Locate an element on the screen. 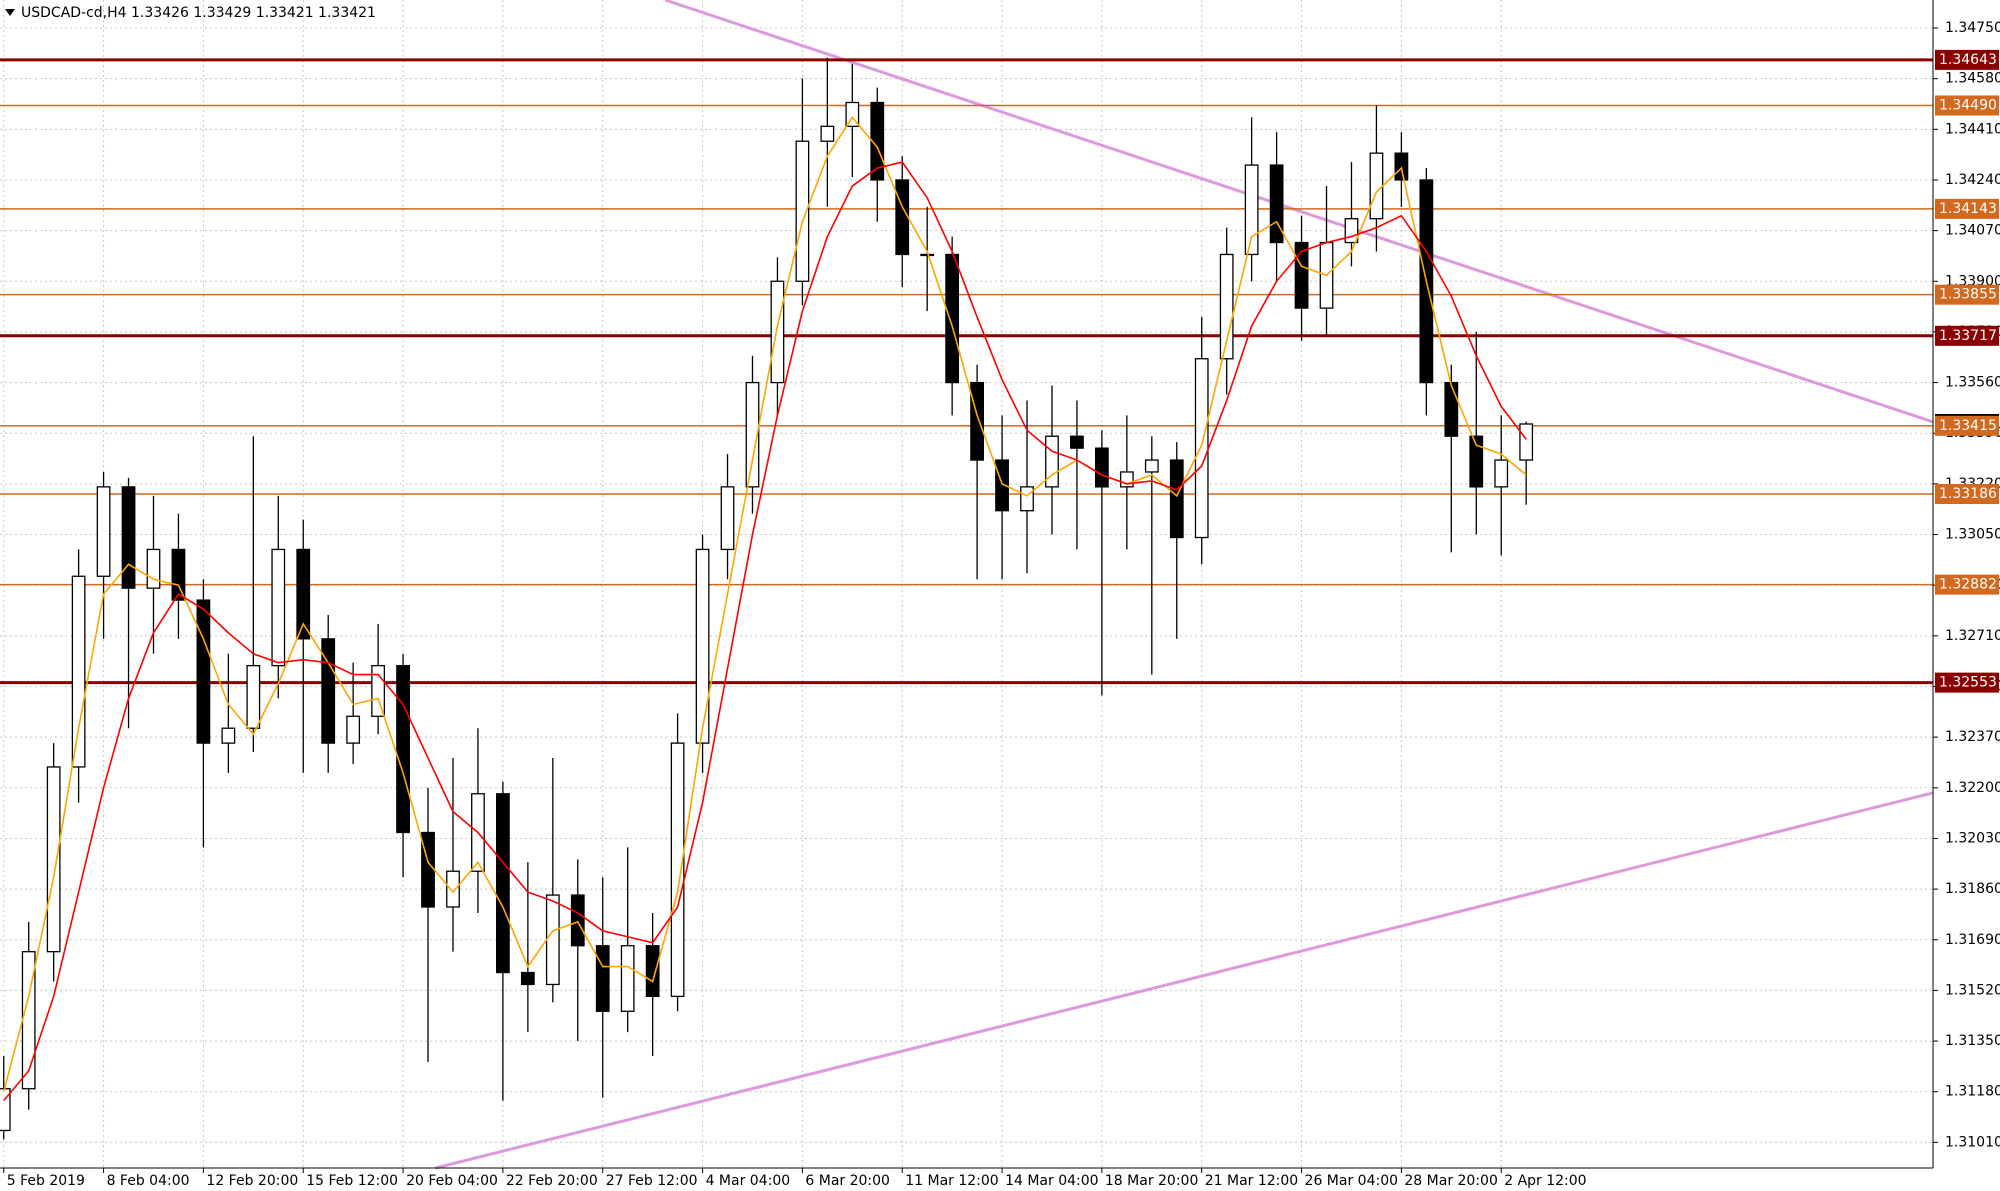 The height and width of the screenshot is (1191, 2000). y-tick-label: 1.34240 is located at coordinates (1972, 180).